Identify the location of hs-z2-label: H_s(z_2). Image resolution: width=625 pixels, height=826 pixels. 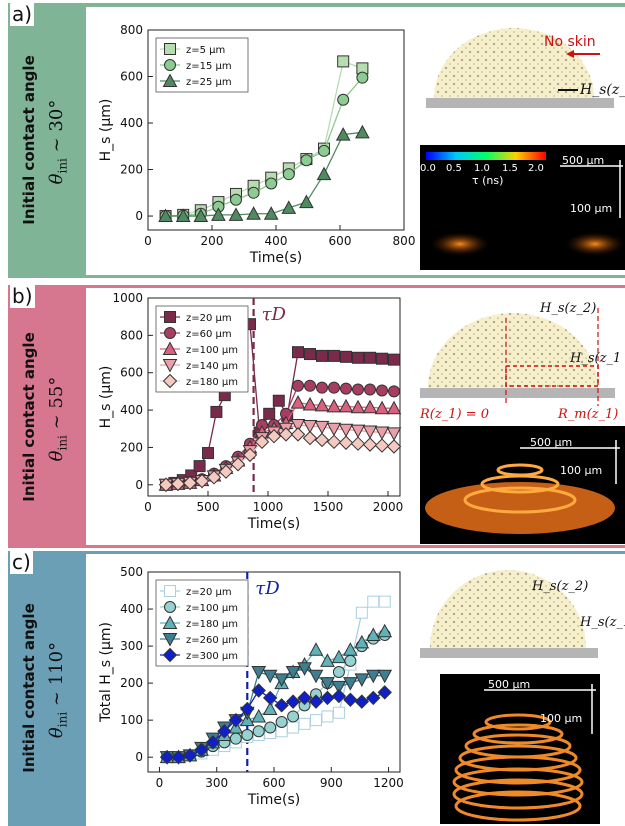
(567, 308).